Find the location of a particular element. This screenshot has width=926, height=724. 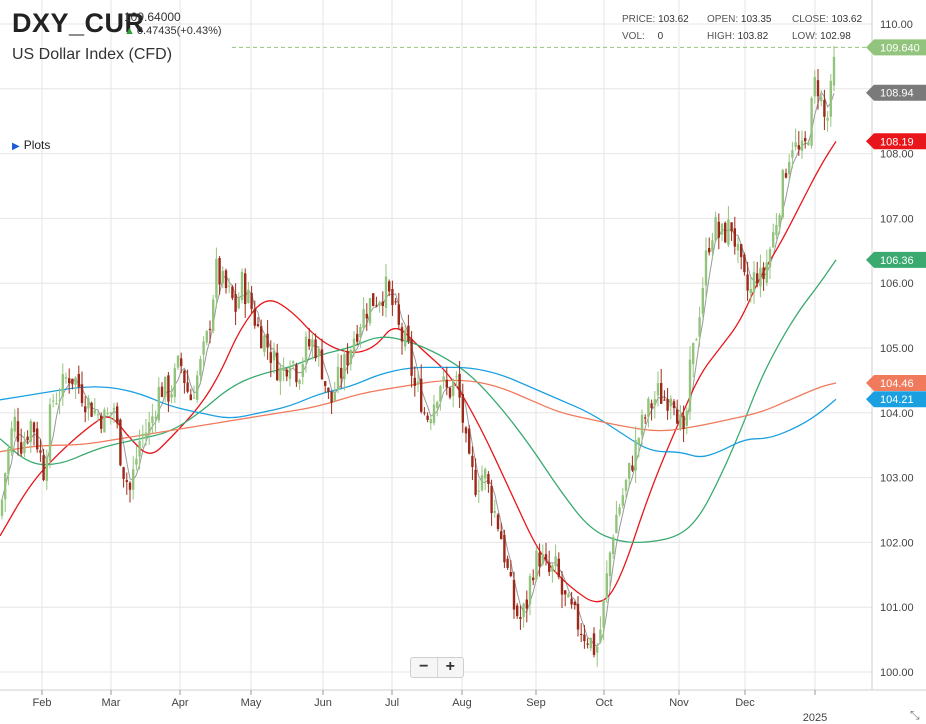

y-tick-label: 110.00 is located at coordinates (896, 25).